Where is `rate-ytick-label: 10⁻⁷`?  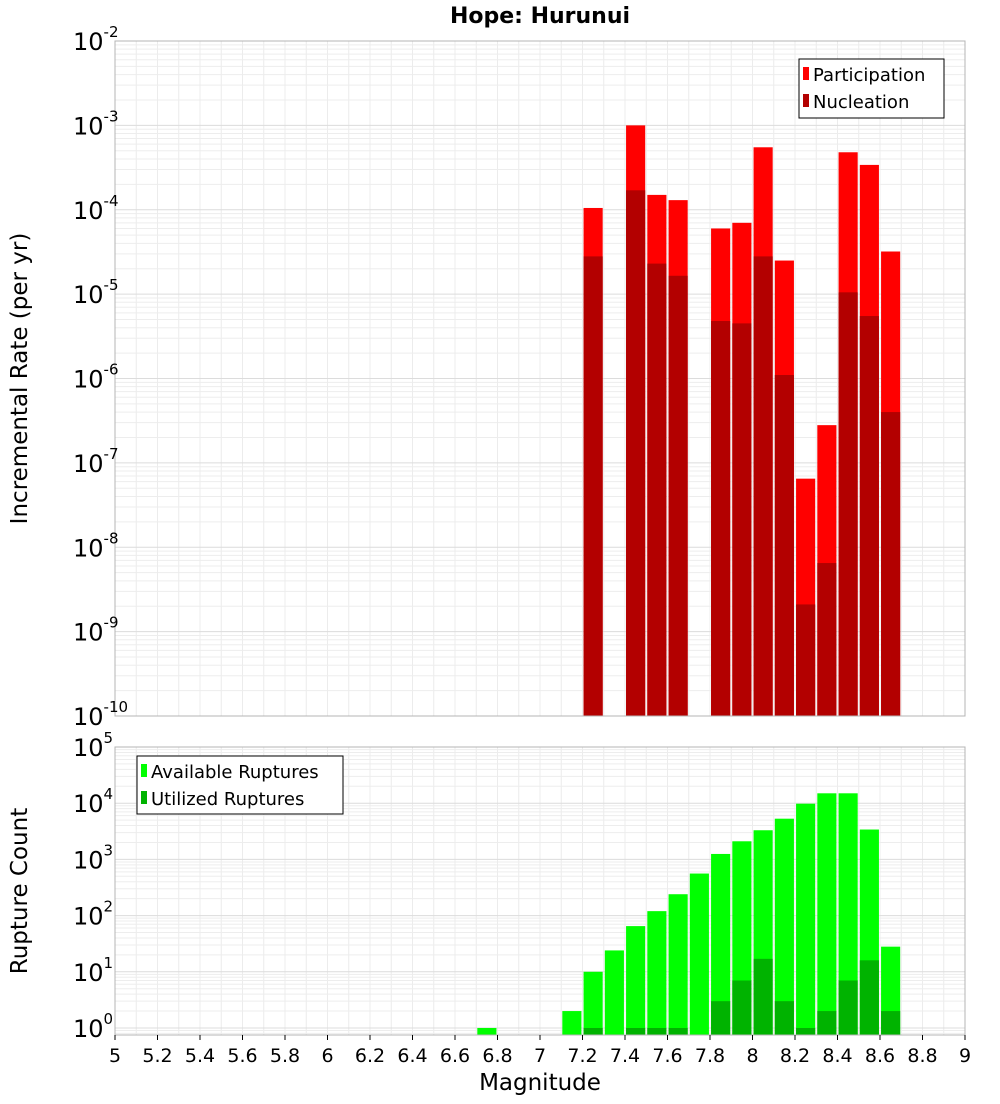
rate-ytick-label: 10⁻⁷ is located at coordinates (96, 461).